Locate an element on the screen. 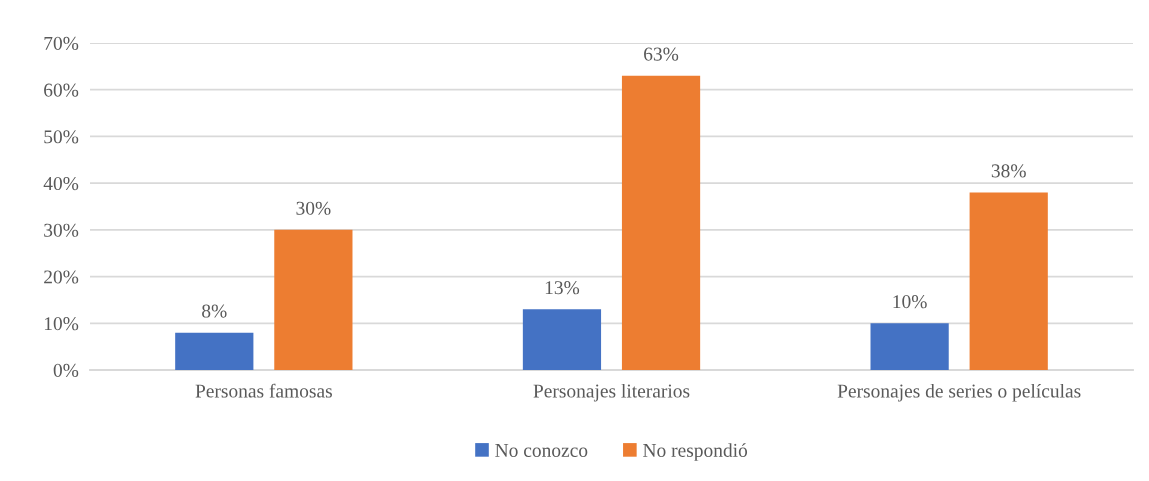  x-tick-label: Personas famosas is located at coordinates (263, 390).